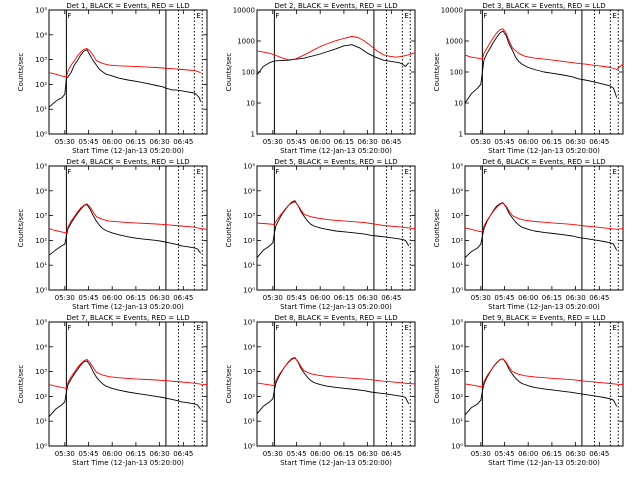 The image size is (640, 484). What do you see at coordinates (336, 463) in the screenshot?
I see `plot-8-xlabel: Start Time (12-Jan-13 05:20:00)` at bounding box center [336, 463].